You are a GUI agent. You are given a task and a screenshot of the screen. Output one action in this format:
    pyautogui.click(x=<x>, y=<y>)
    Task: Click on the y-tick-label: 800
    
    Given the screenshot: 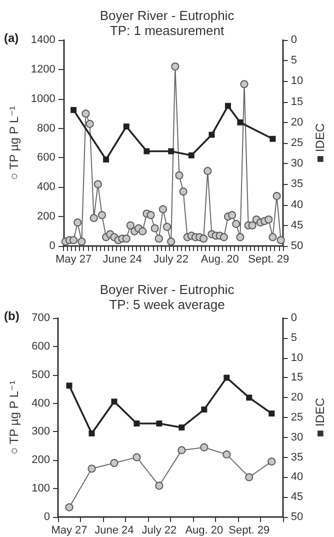 What is the action you would take?
    pyautogui.click(x=46, y=128)
    